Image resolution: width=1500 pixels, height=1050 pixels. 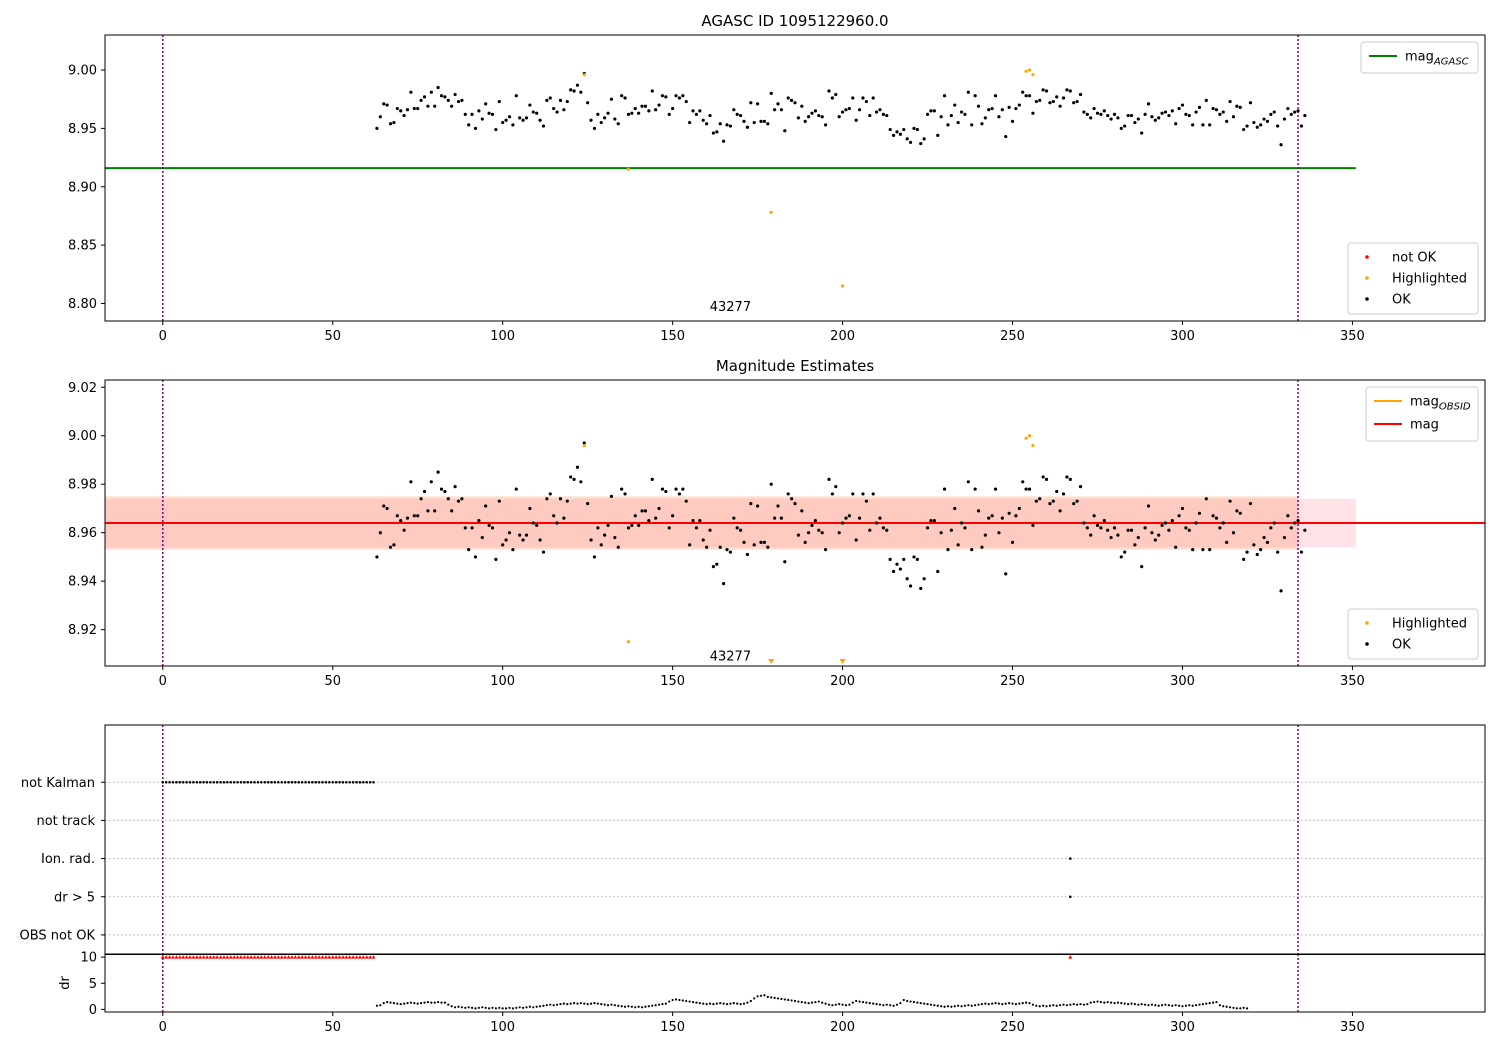 I want to click on y-tick-label: 8.80, so click(x=82, y=304).